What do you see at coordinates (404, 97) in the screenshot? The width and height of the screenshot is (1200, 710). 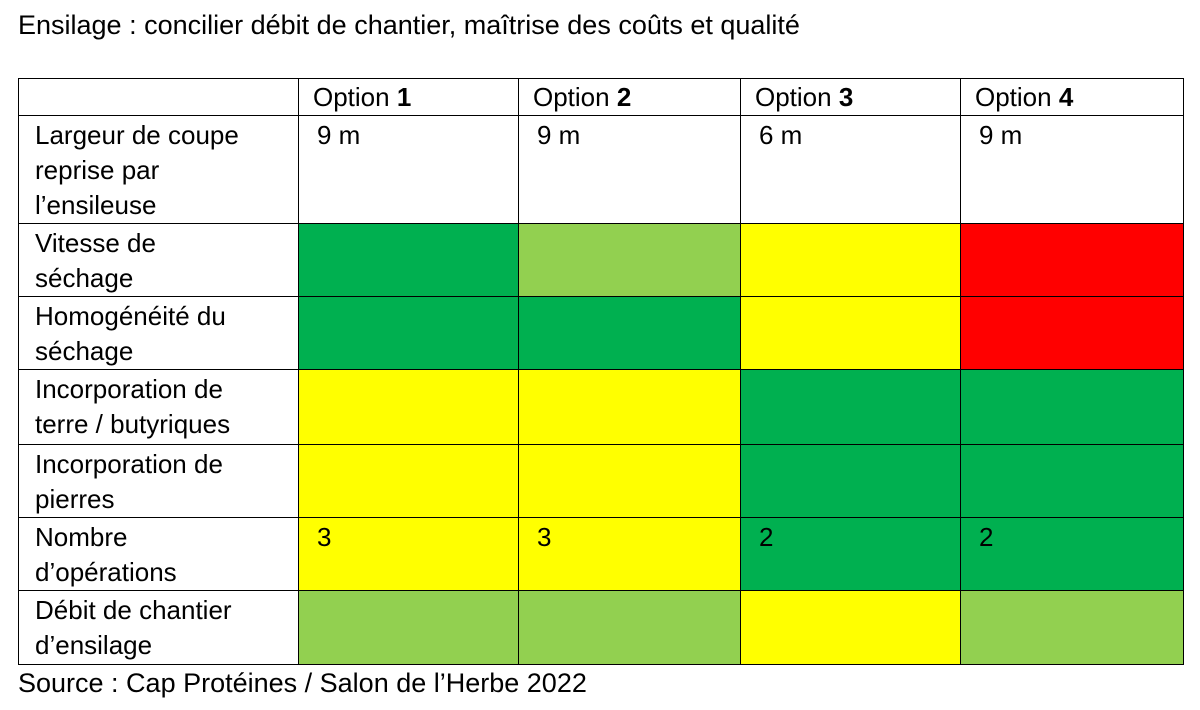 I see `column-number: 1` at bounding box center [404, 97].